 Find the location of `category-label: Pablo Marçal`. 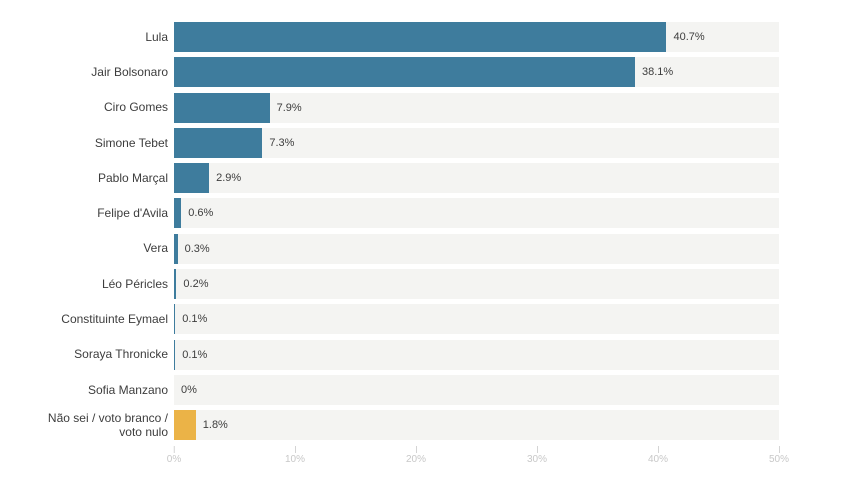

category-label: Pablo Marçal is located at coordinates (132, 177).